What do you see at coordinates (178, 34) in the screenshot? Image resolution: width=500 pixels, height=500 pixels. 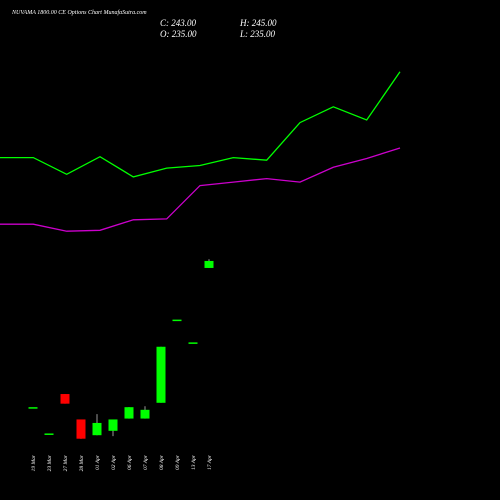 I see `open-label: O: 235.00` at bounding box center [178, 34].